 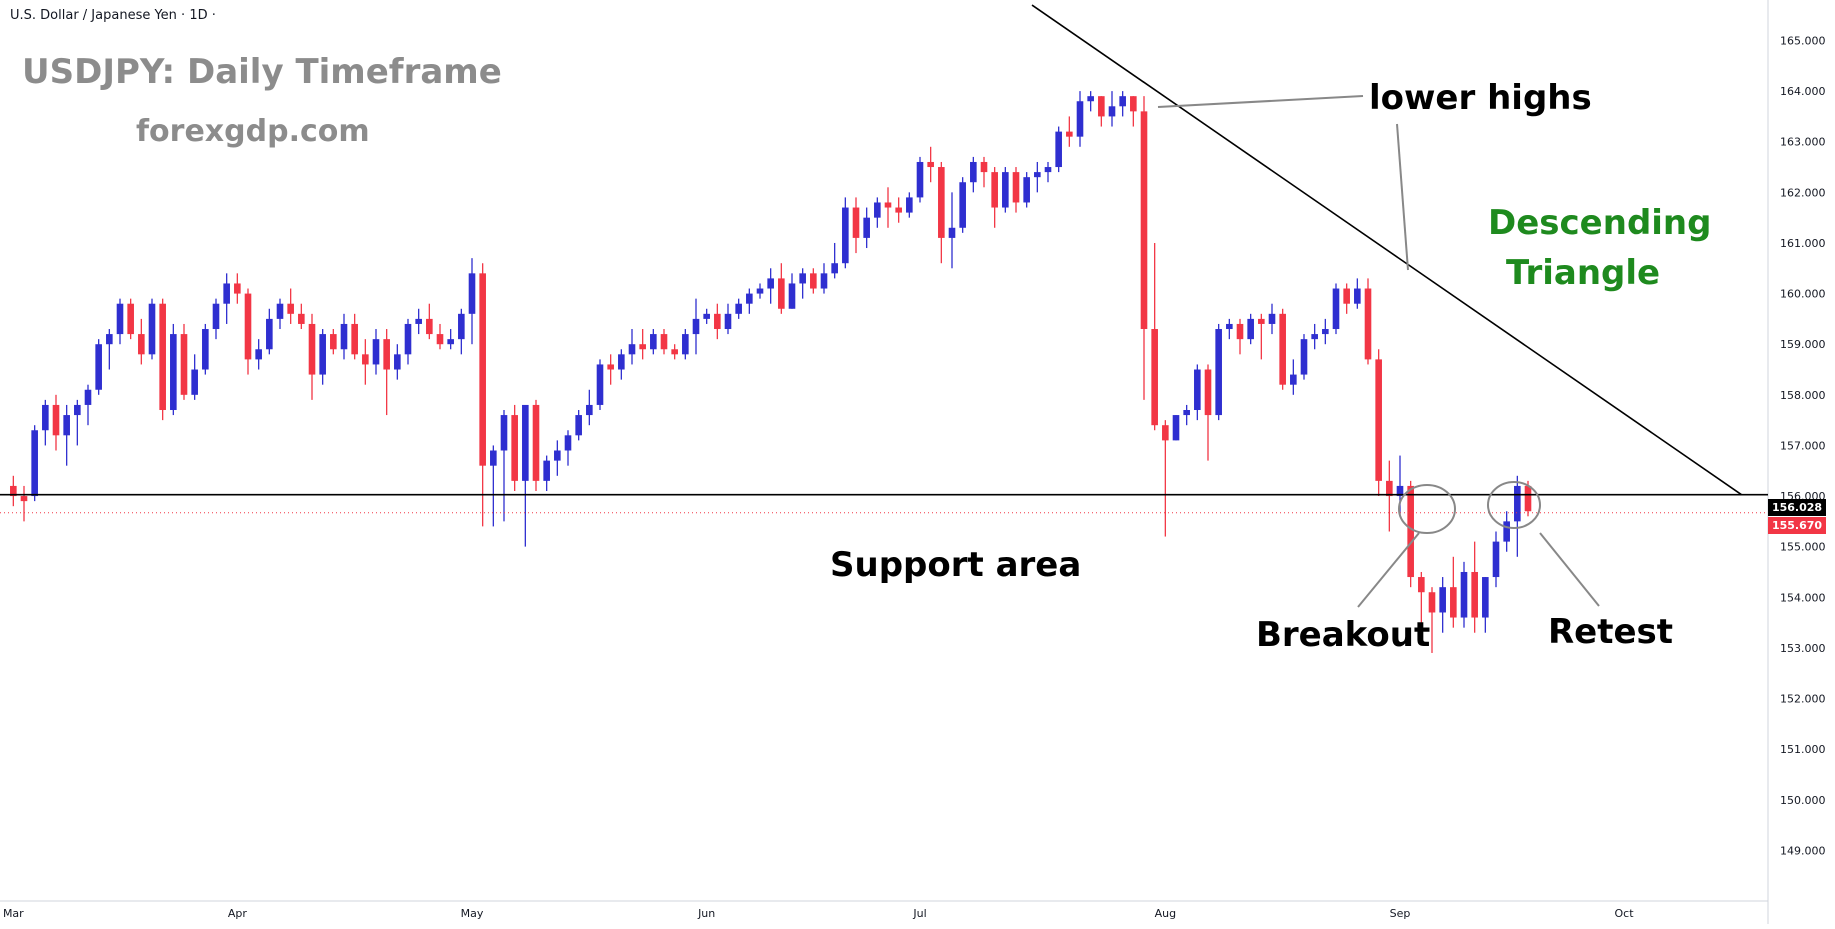 I want to click on support-price-tag: 156.028, so click(x=1797, y=507).